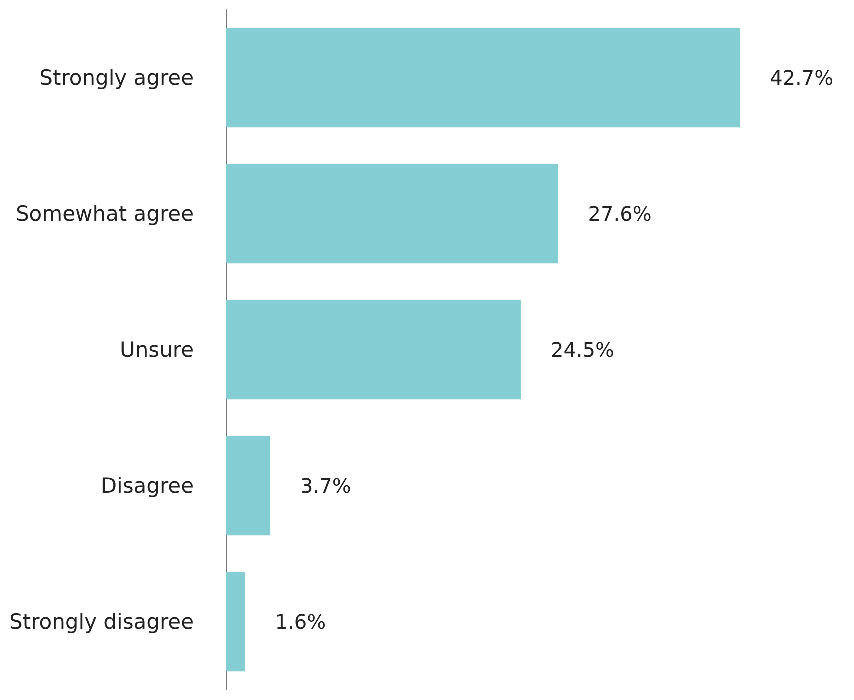  What do you see at coordinates (147, 486) in the screenshot?
I see `y-tick-label: Disagree` at bounding box center [147, 486].